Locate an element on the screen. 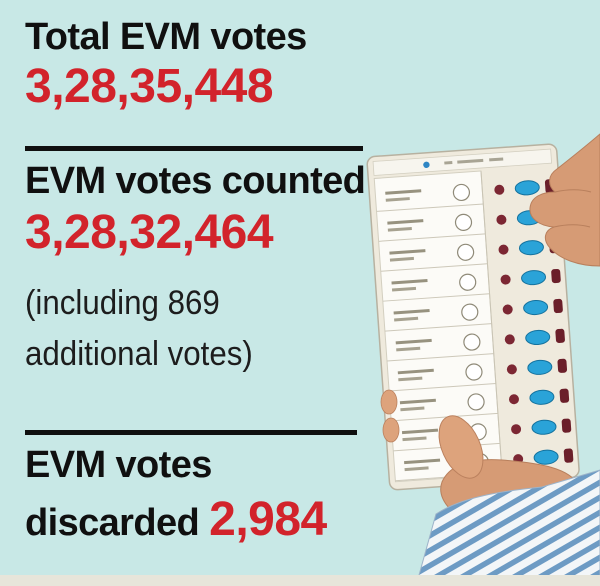 This screenshot has height=586, width=600. stat-discarded-line2: discarded 2,984 is located at coordinates (176, 519).